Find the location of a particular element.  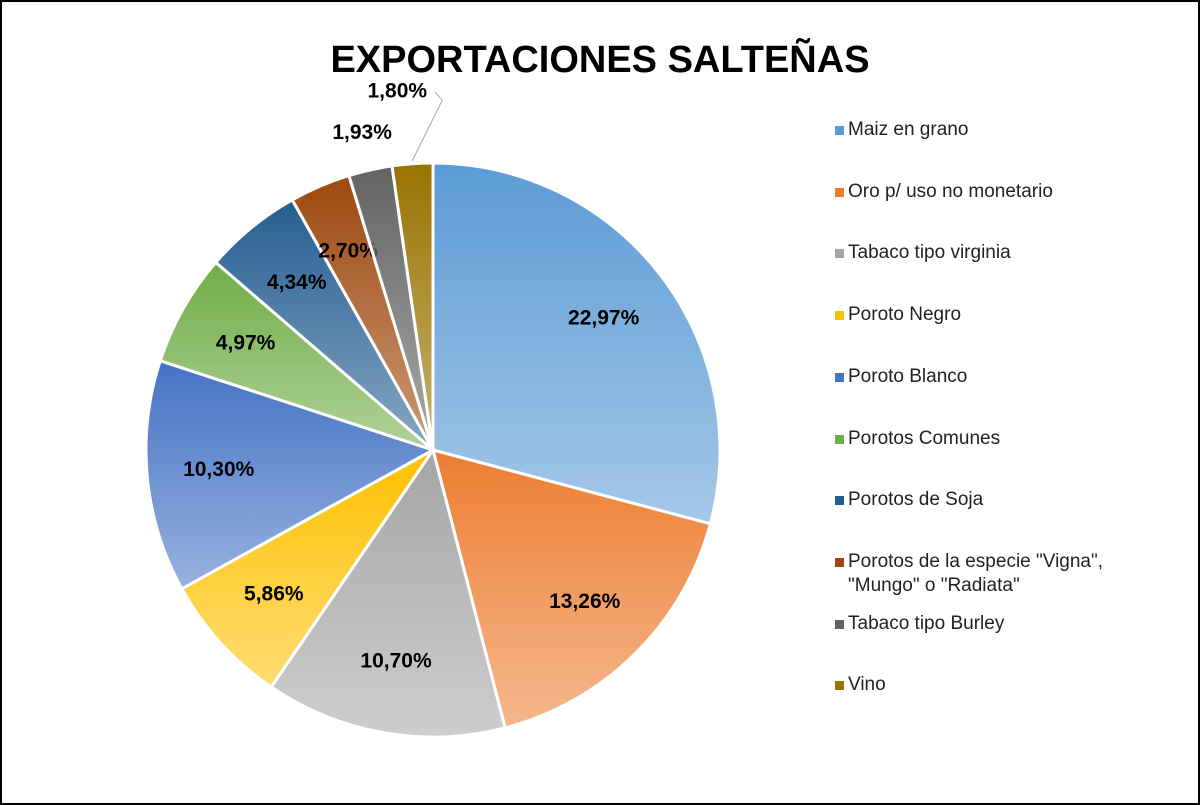

legend-label: Tabaco tipo virginia is located at coordinates (929, 253).